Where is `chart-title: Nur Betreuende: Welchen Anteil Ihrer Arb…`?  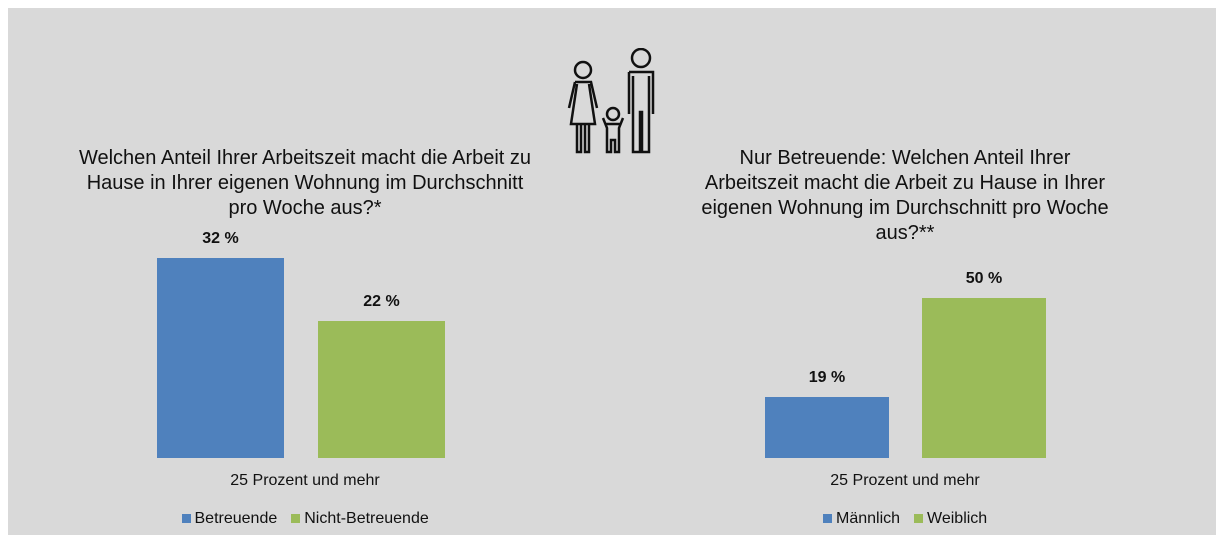 chart-title: Nur Betreuende: Welchen Anteil Ihrer Arb… is located at coordinates (905, 195).